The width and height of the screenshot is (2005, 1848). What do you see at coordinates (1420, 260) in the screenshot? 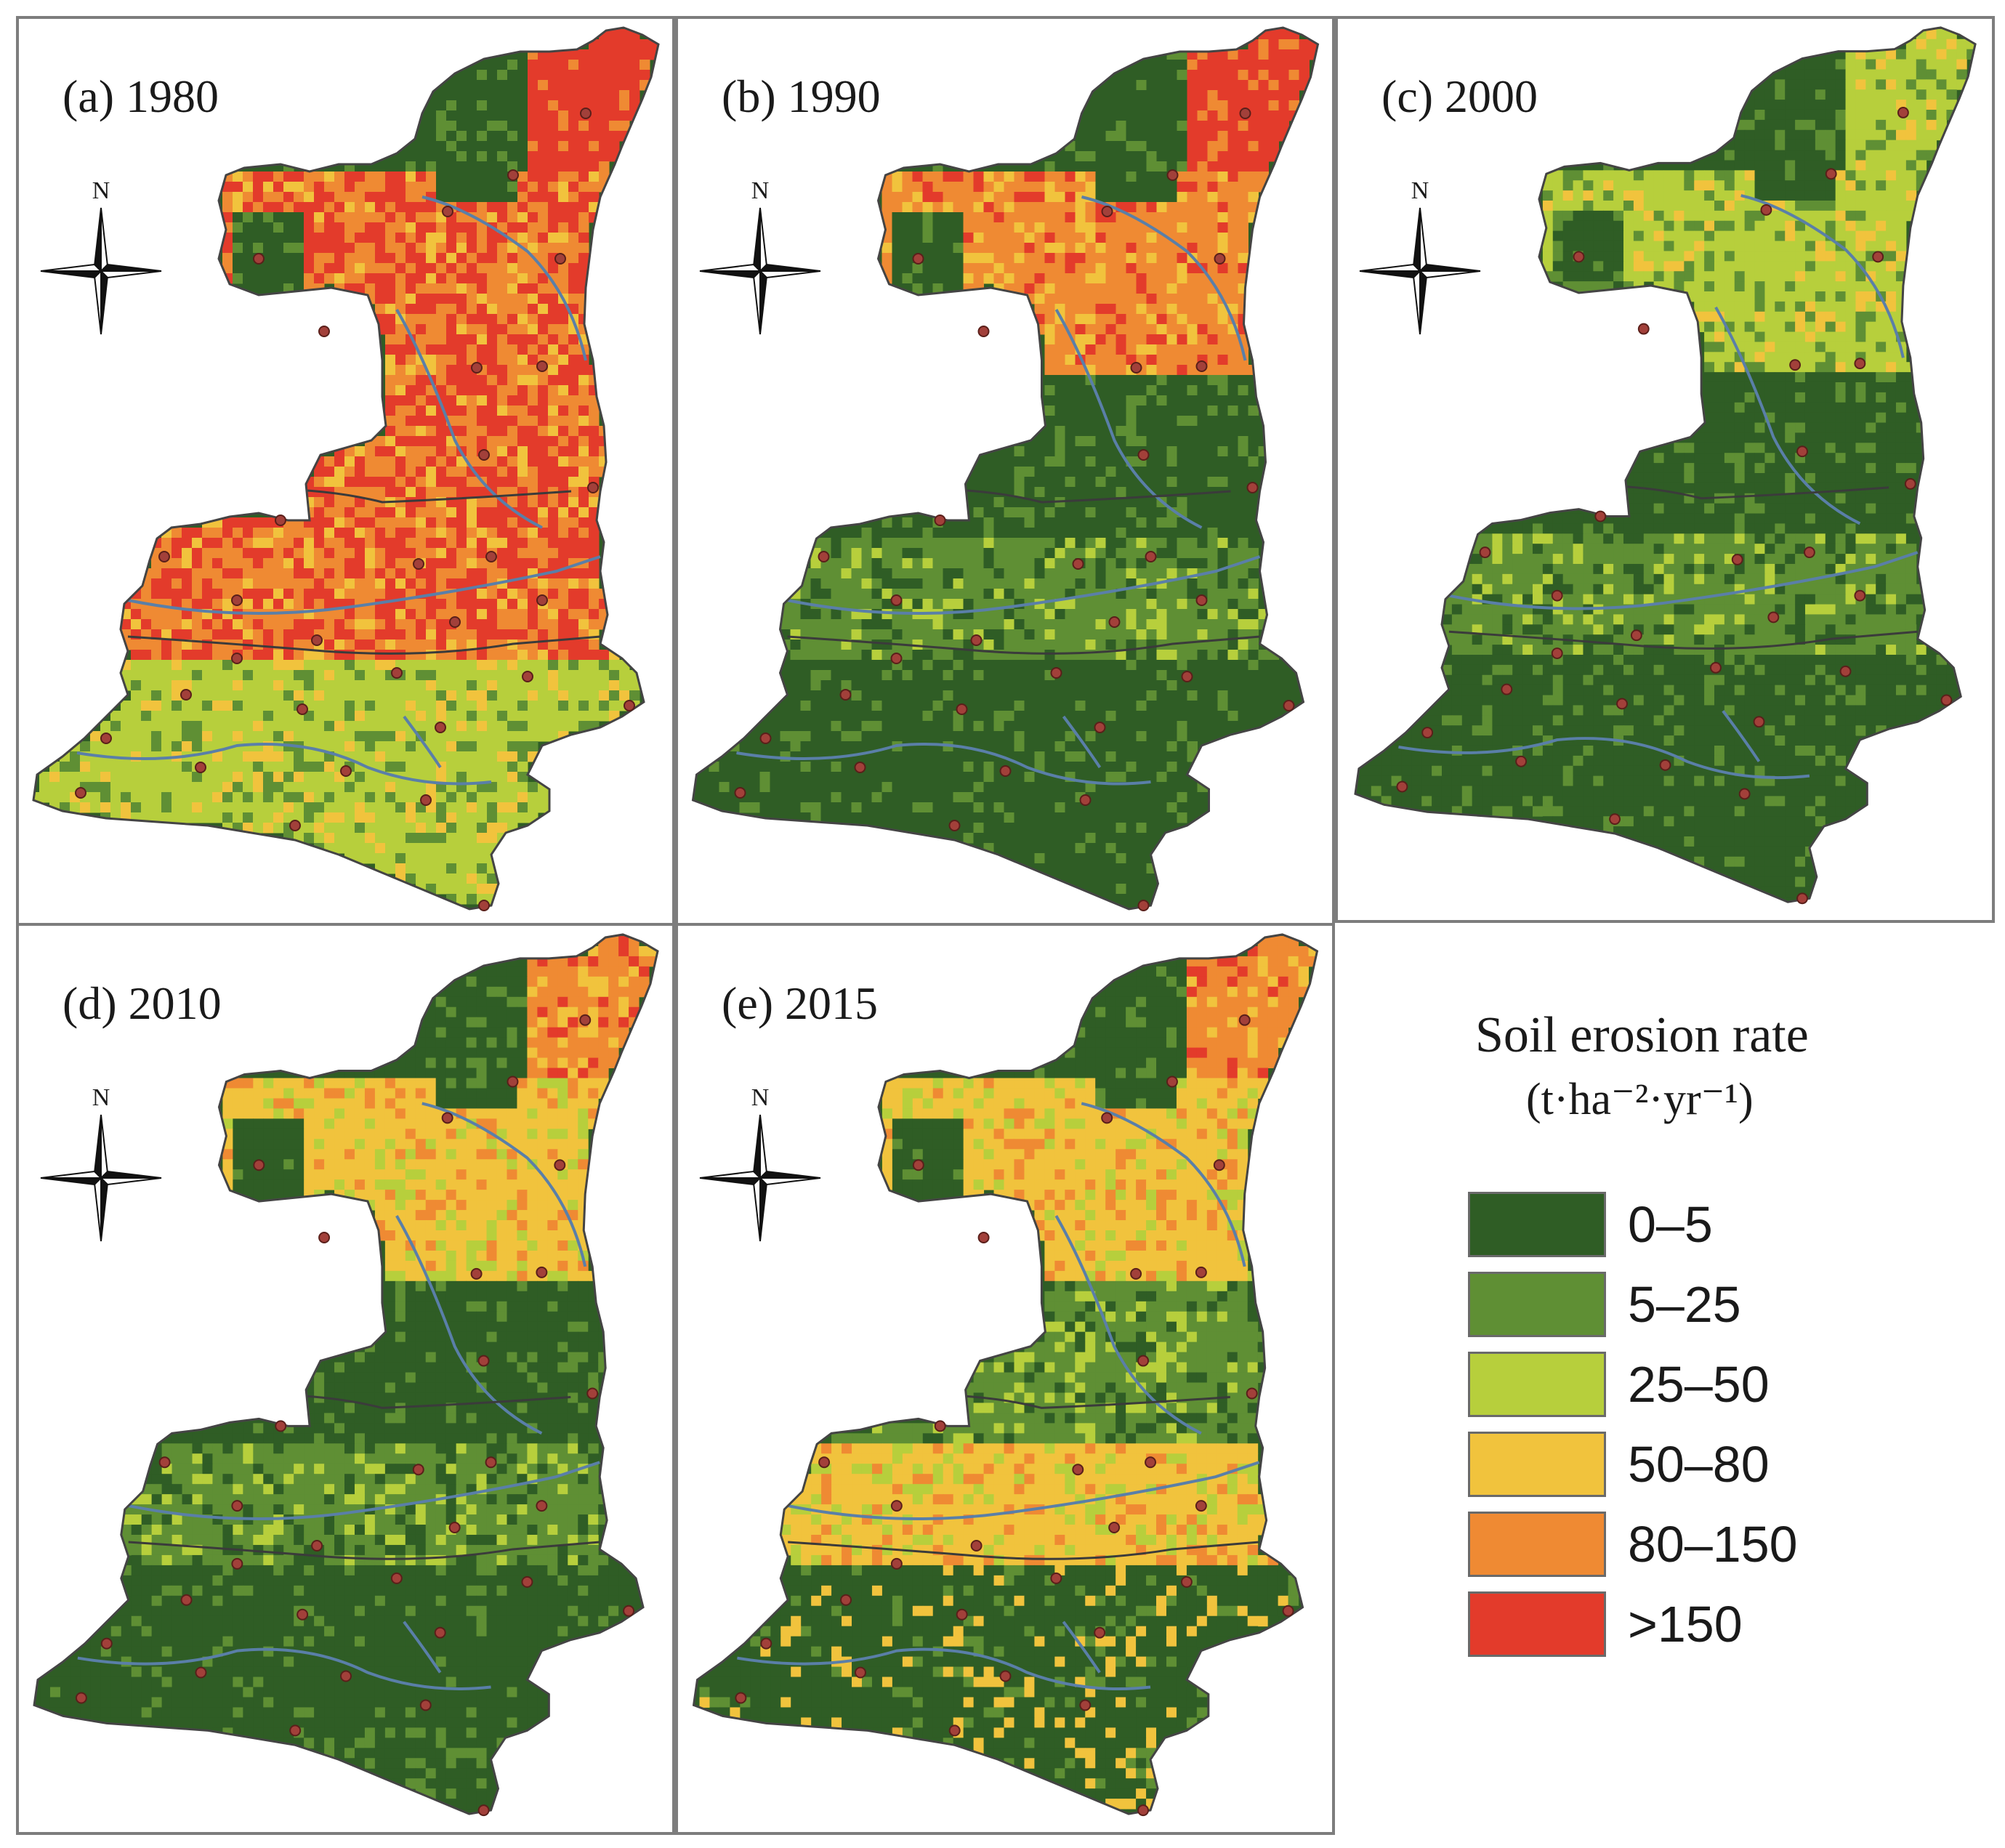
I see `north-arrow-icon: N` at bounding box center [1420, 260].